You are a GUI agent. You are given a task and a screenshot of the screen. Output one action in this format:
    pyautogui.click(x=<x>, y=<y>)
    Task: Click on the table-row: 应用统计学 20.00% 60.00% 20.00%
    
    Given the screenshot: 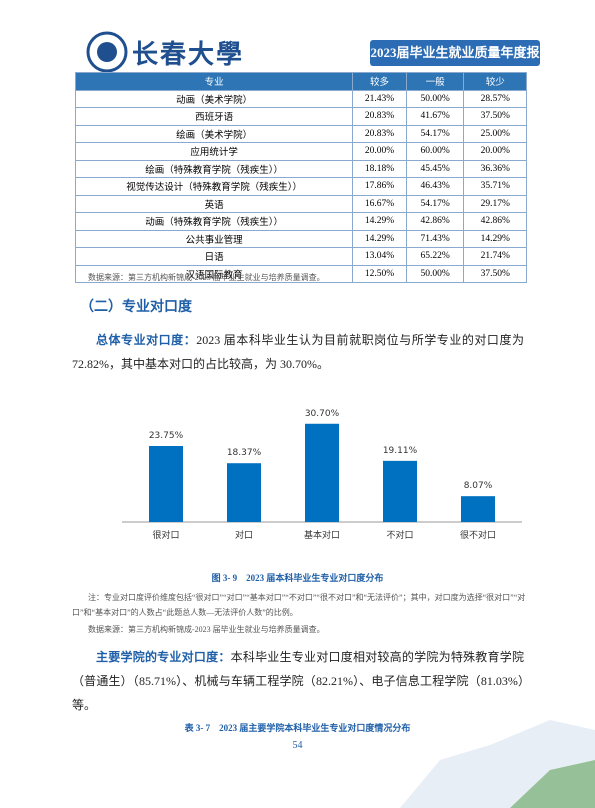 What is the action you would take?
    pyautogui.click(x=300, y=151)
    